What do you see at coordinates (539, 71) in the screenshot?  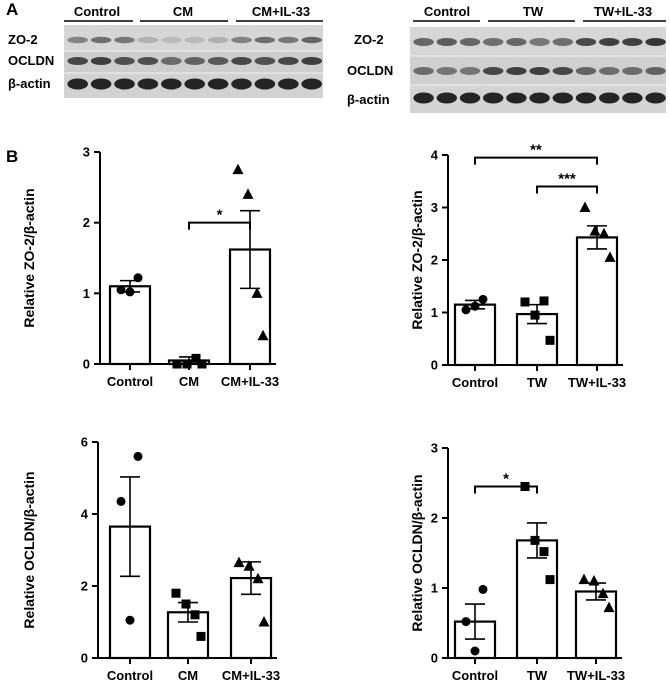 I see `blot-right-bands` at bounding box center [539, 71].